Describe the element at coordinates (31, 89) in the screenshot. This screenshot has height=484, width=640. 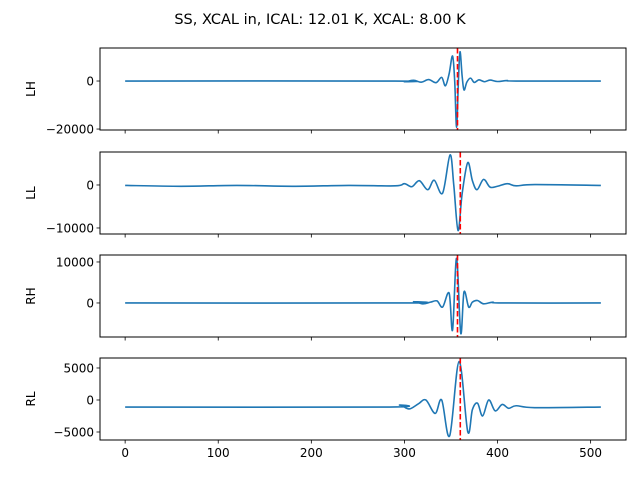
I see `y-axis-label: LH` at that location.